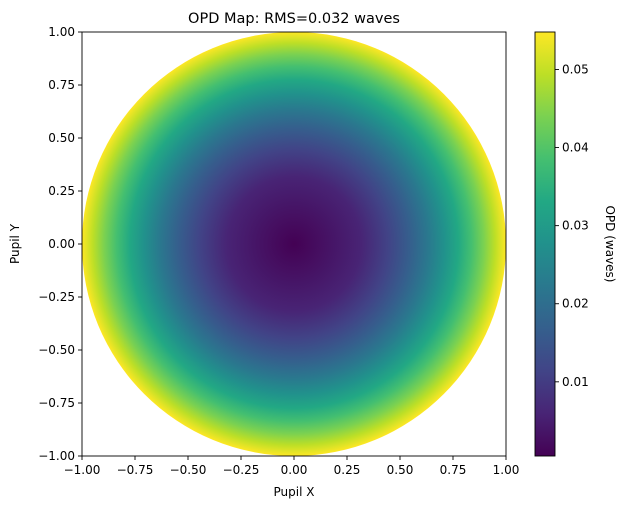  What do you see at coordinates (61, 85) in the screenshot?
I see `y-tick-label: 0.75` at bounding box center [61, 85].